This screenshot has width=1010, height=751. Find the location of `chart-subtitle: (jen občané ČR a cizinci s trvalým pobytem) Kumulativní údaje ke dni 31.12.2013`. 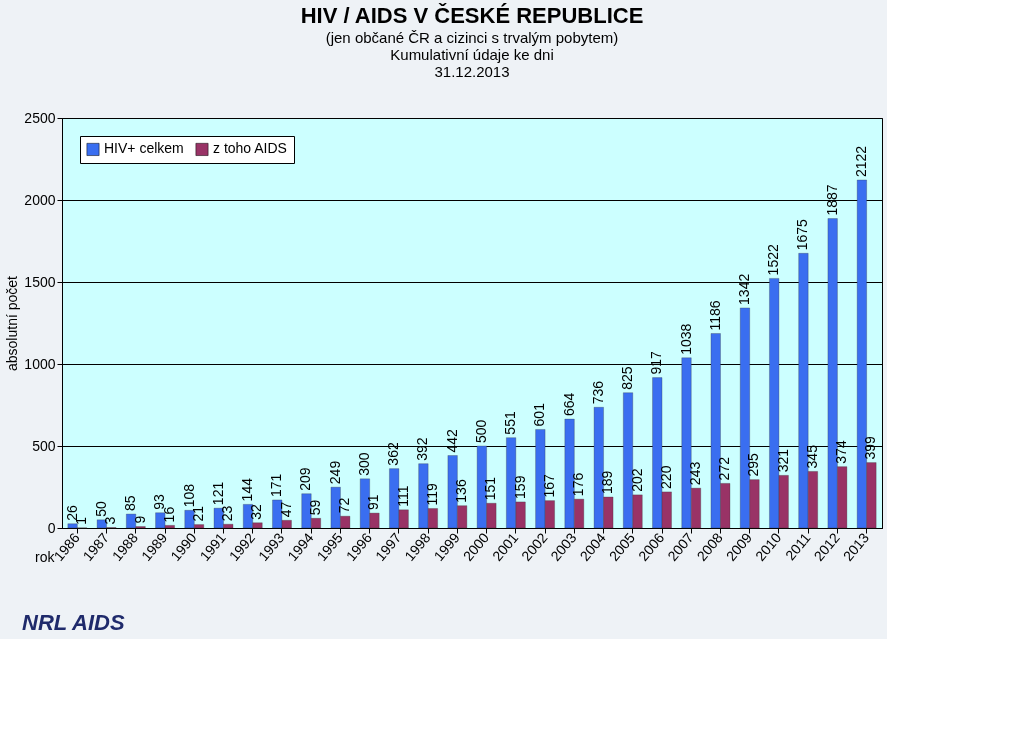

chart-subtitle: (jen občané ČR a cizinci s trvalým pobytem) Kumulativní údaje ke dni 31.12.2013 is located at coordinates (472, 54).